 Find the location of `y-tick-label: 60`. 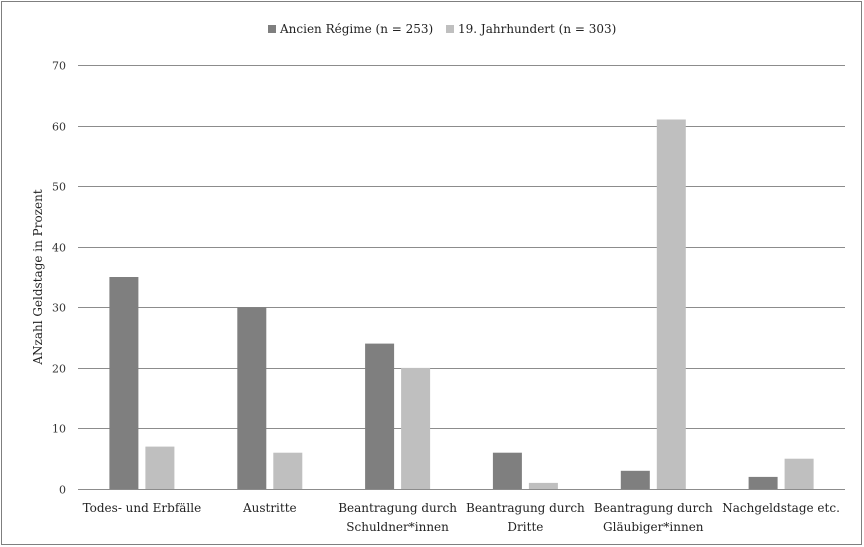

y-tick-label: 60 is located at coordinates (59, 127).